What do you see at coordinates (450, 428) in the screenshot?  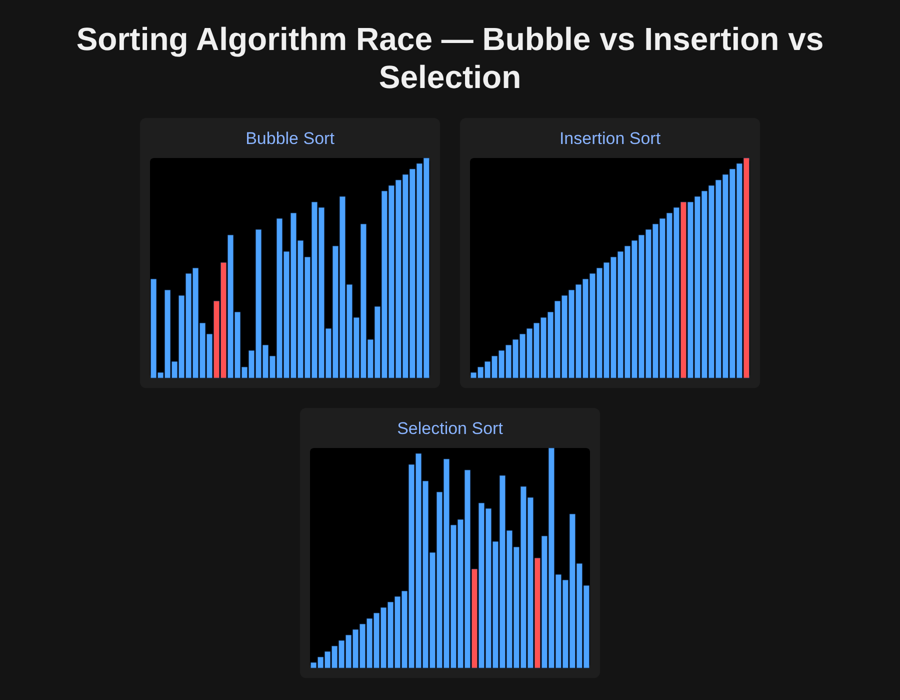 I see `chart-title: Selection Sort` at bounding box center [450, 428].